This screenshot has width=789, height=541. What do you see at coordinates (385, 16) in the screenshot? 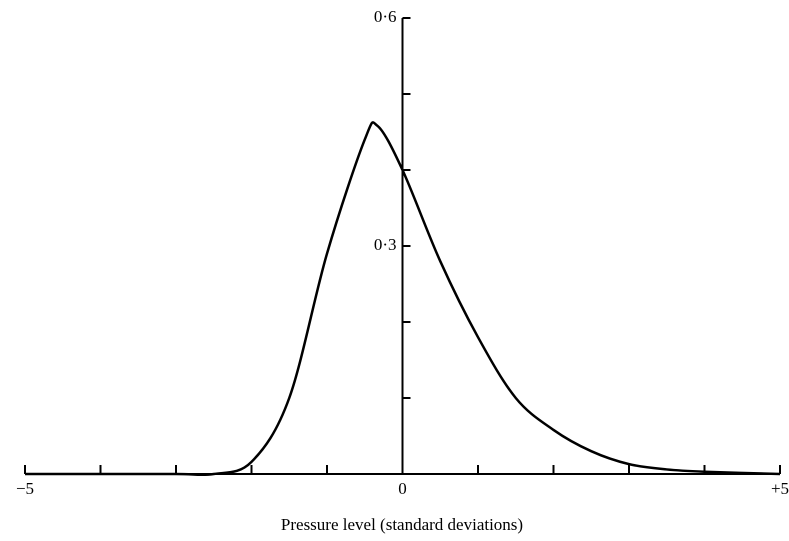
I see `y-tick-label: 0·6` at bounding box center [385, 16].